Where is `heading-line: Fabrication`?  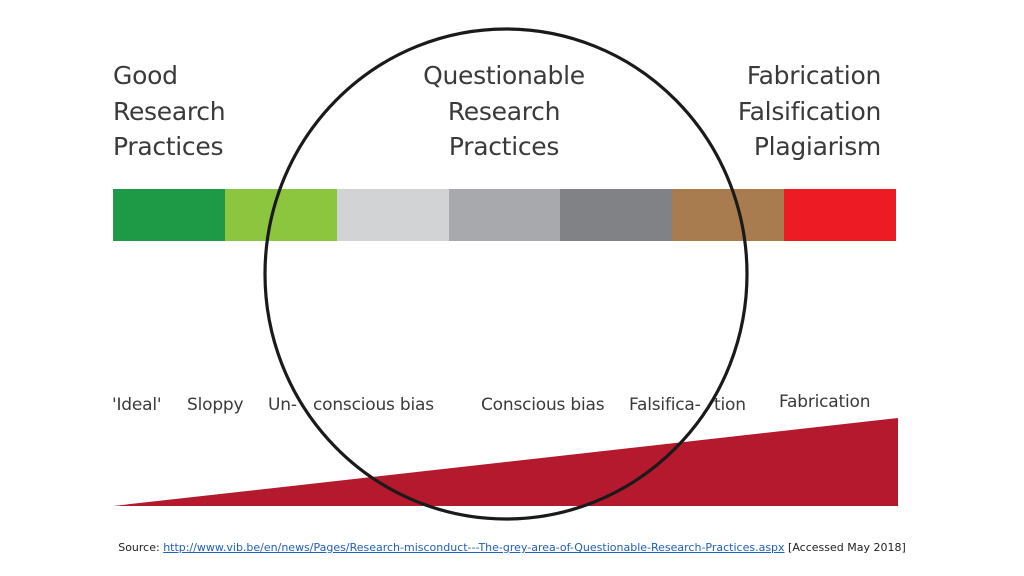 heading-line: Fabrication is located at coordinates (813, 75).